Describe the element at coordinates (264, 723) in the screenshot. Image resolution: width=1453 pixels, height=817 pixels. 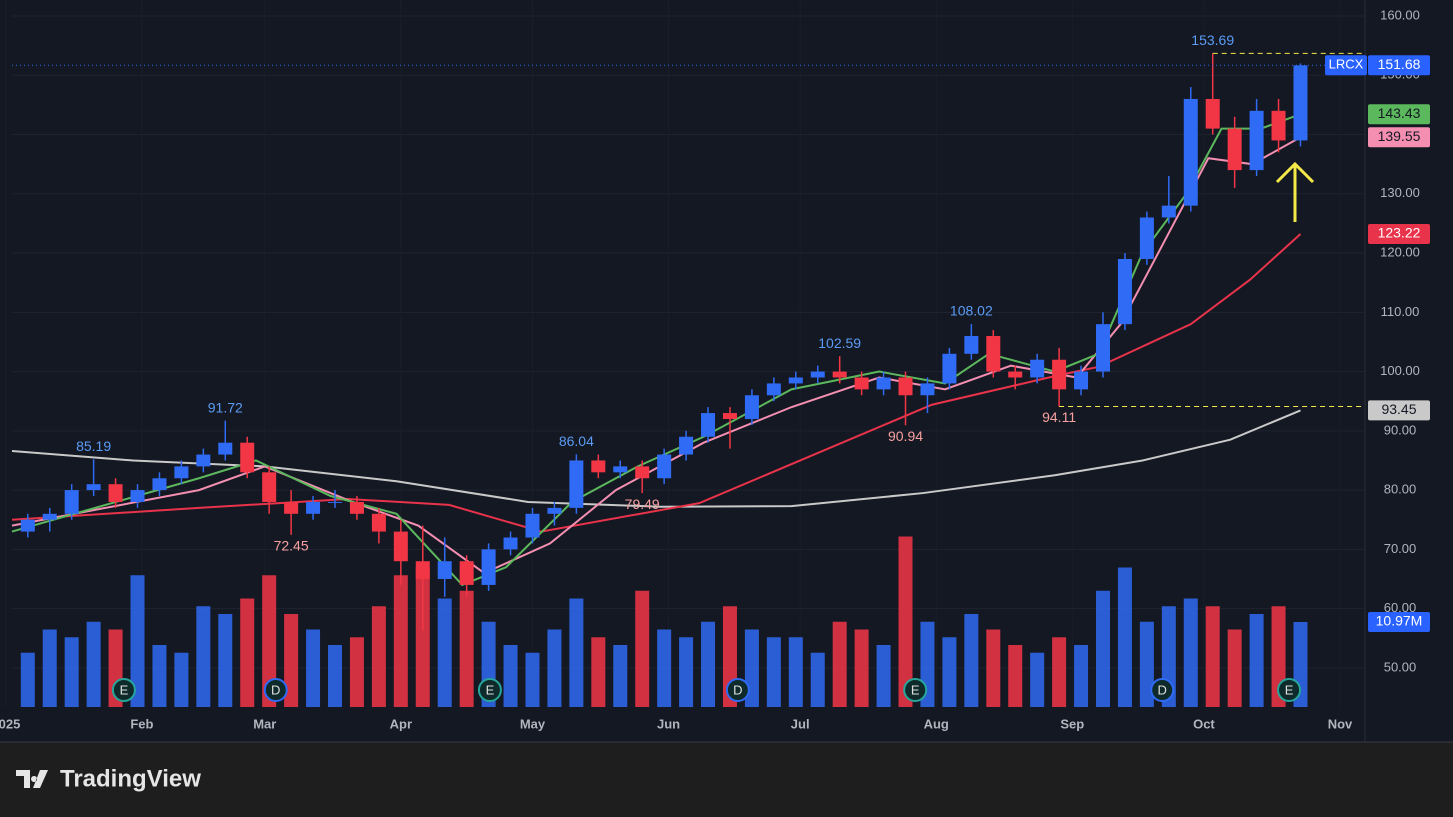
I see `x-tick-label: Mar` at that location.